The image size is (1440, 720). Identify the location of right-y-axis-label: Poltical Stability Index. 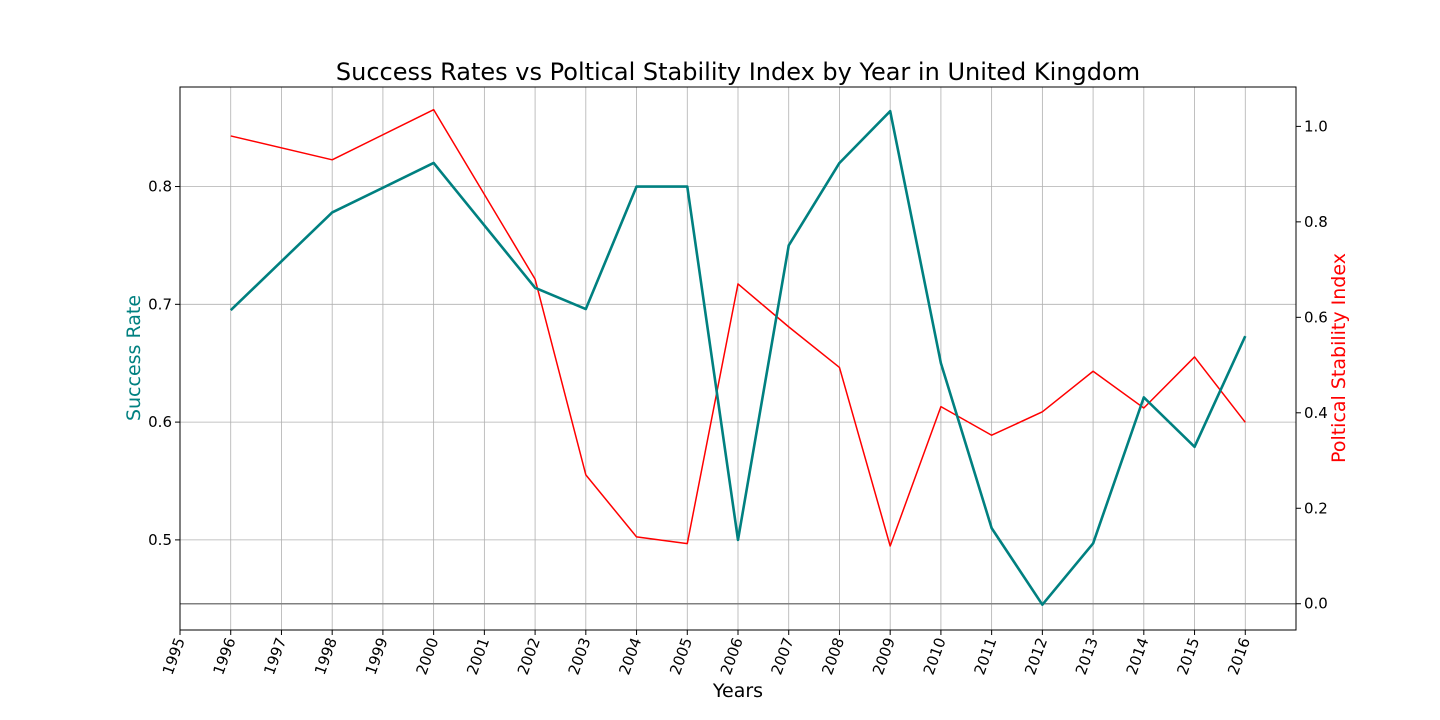
(1339, 358).